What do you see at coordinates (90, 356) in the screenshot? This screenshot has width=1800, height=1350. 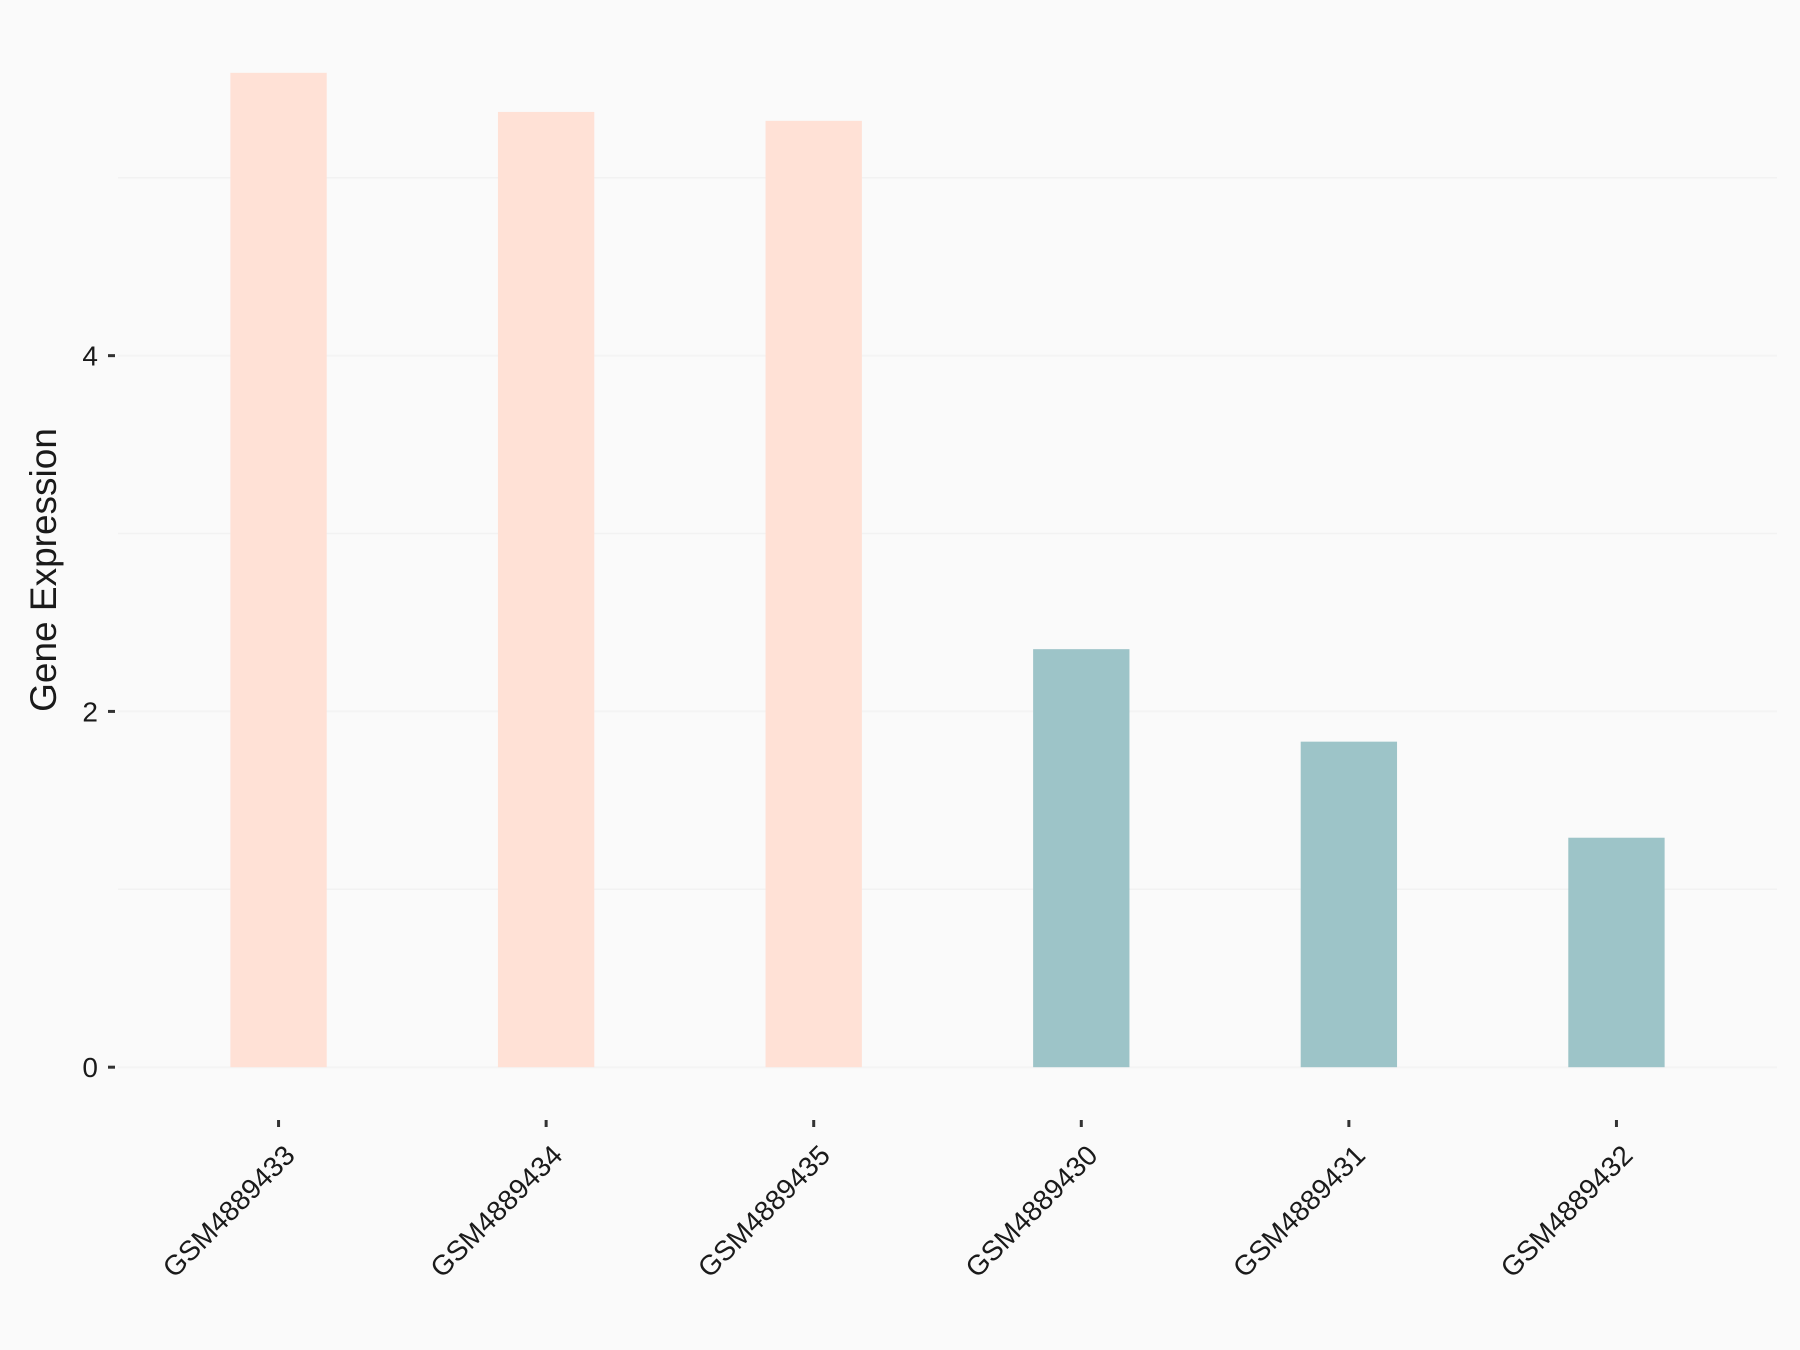 I see `y-tick-label: 4` at bounding box center [90, 356].